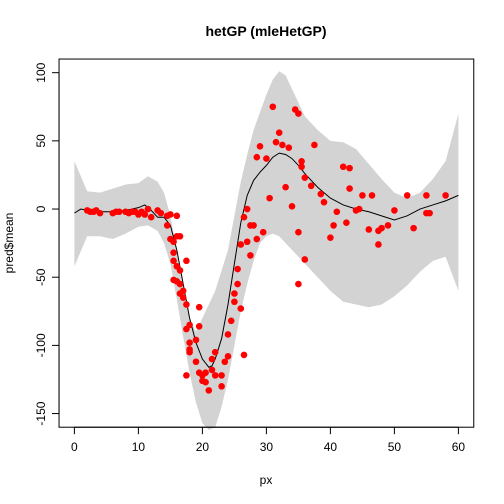 This screenshot has height=504, width=504. I want to click on y-axis-label: pred$mean, so click(9, 243).